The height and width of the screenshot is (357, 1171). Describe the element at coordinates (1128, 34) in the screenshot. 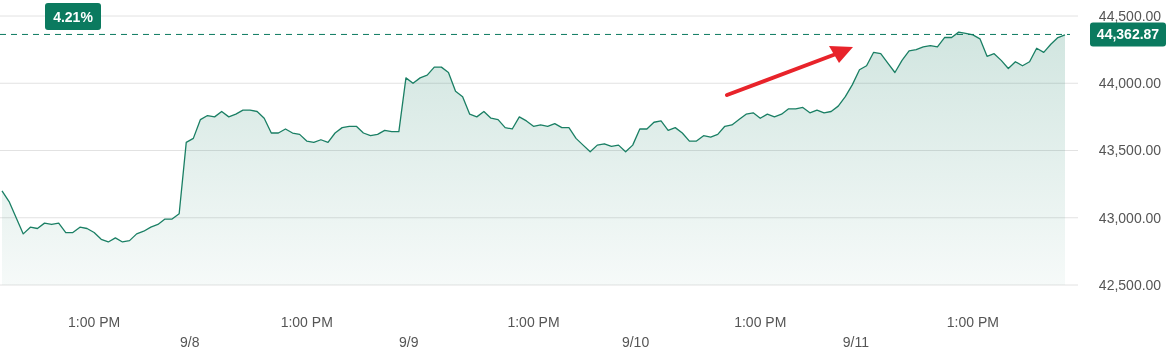

I see `ref-line-label: 44,362.87` at that location.